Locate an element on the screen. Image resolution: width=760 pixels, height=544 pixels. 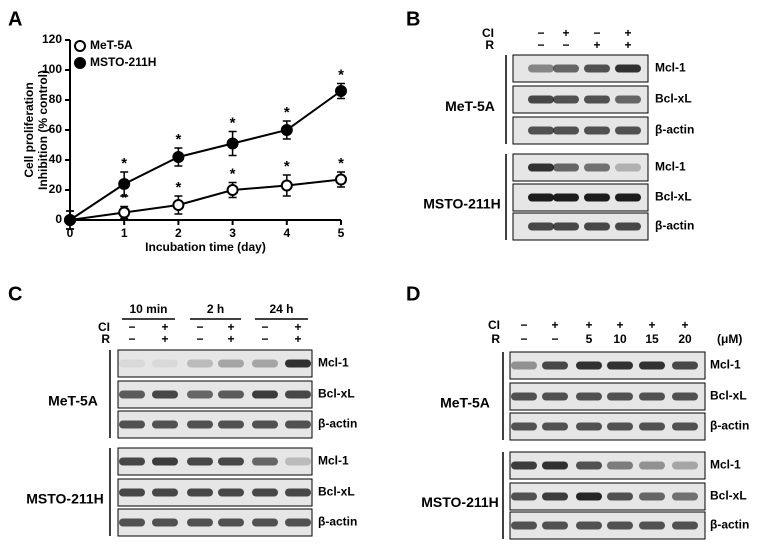
treatment-level: 10 is located at coordinates (620, 339).